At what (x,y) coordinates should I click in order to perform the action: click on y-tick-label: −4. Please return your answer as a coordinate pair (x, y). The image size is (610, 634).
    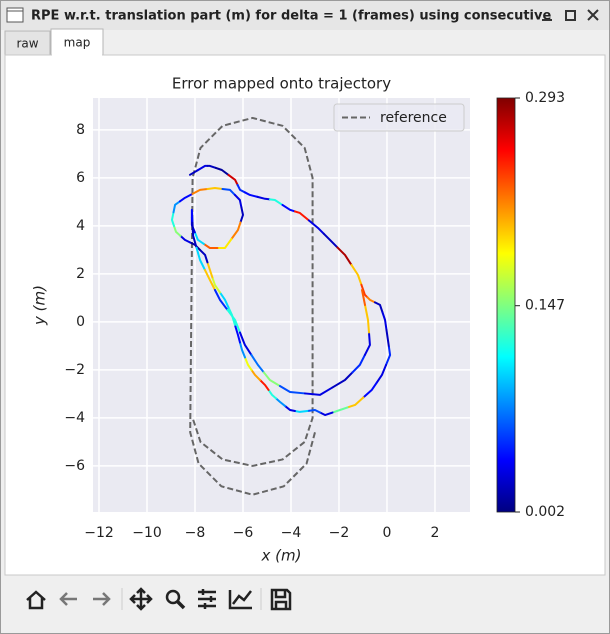
    Looking at the image, I should click on (74, 418).